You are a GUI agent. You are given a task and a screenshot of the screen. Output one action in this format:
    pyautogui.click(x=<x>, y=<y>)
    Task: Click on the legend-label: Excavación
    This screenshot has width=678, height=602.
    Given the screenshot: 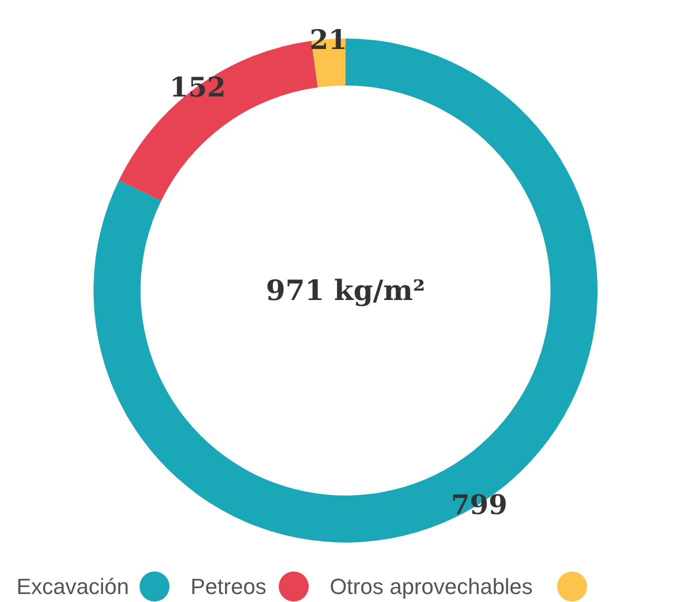 What is the action you would take?
    pyautogui.click(x=73, y=586)
    